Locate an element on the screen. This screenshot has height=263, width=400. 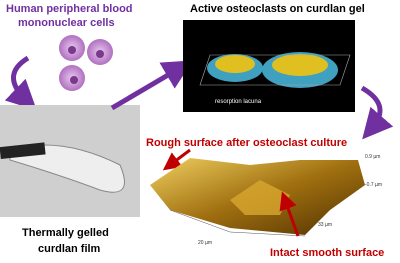
smooth-label: Intact smooth surface is located at coordinates (327, 253).